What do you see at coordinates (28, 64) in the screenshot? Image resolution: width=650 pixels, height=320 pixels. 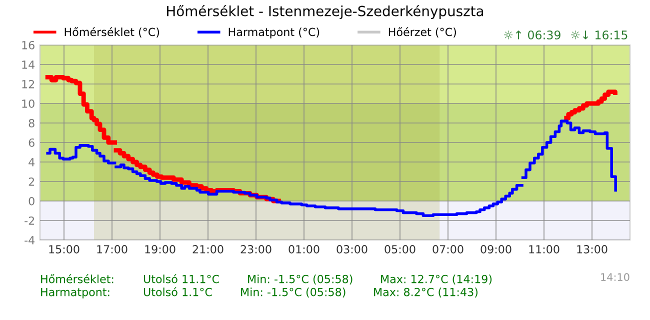 I see `y-tick-label: 14` at bounding box center [28, 64].